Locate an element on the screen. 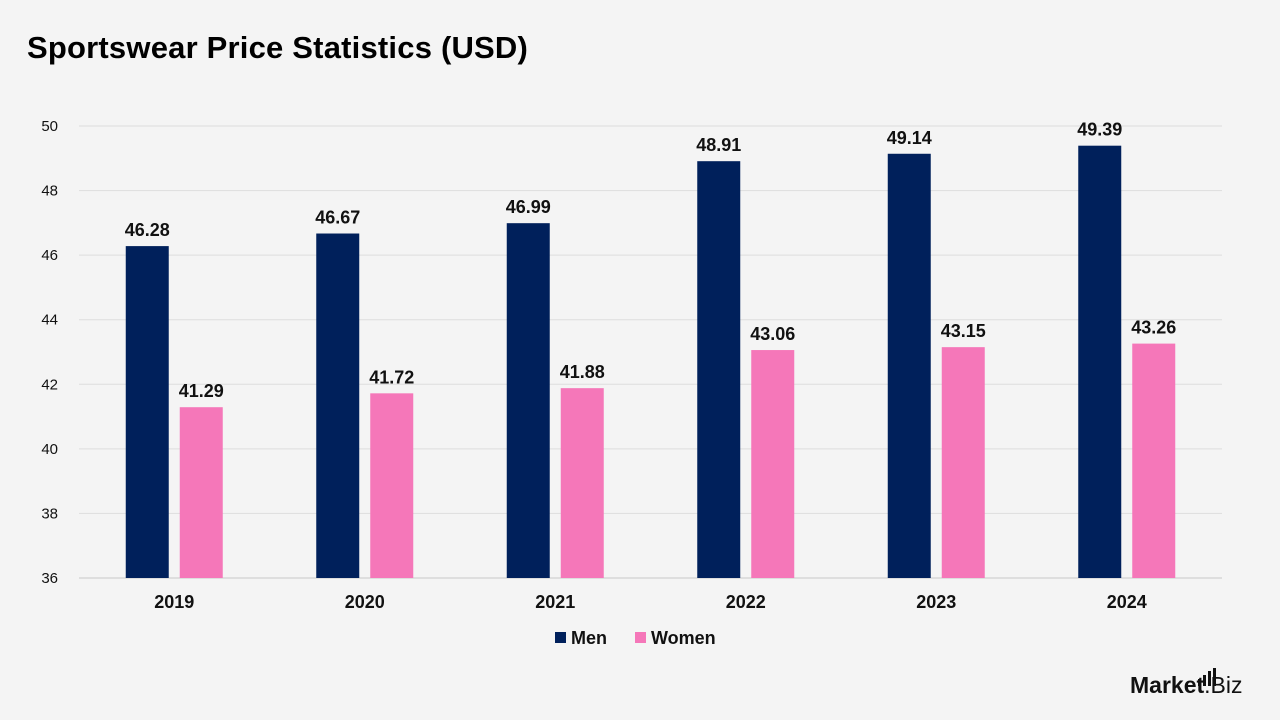 Image resolution: width=1280 pixels, height=720 pixels. bar-men-2023 is located at coordinates (909, 365).